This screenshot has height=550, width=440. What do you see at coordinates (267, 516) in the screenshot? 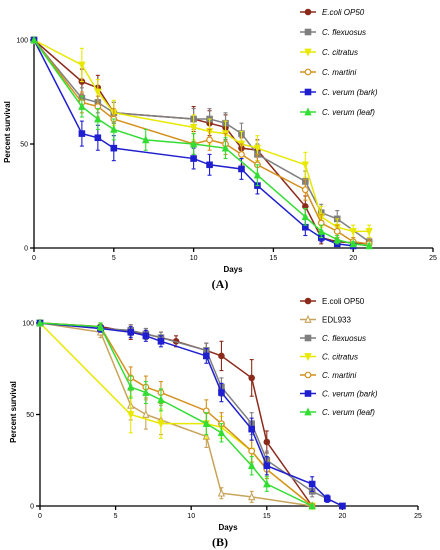
I see `x-tick-label: 15` at bounding box center [267, 516].